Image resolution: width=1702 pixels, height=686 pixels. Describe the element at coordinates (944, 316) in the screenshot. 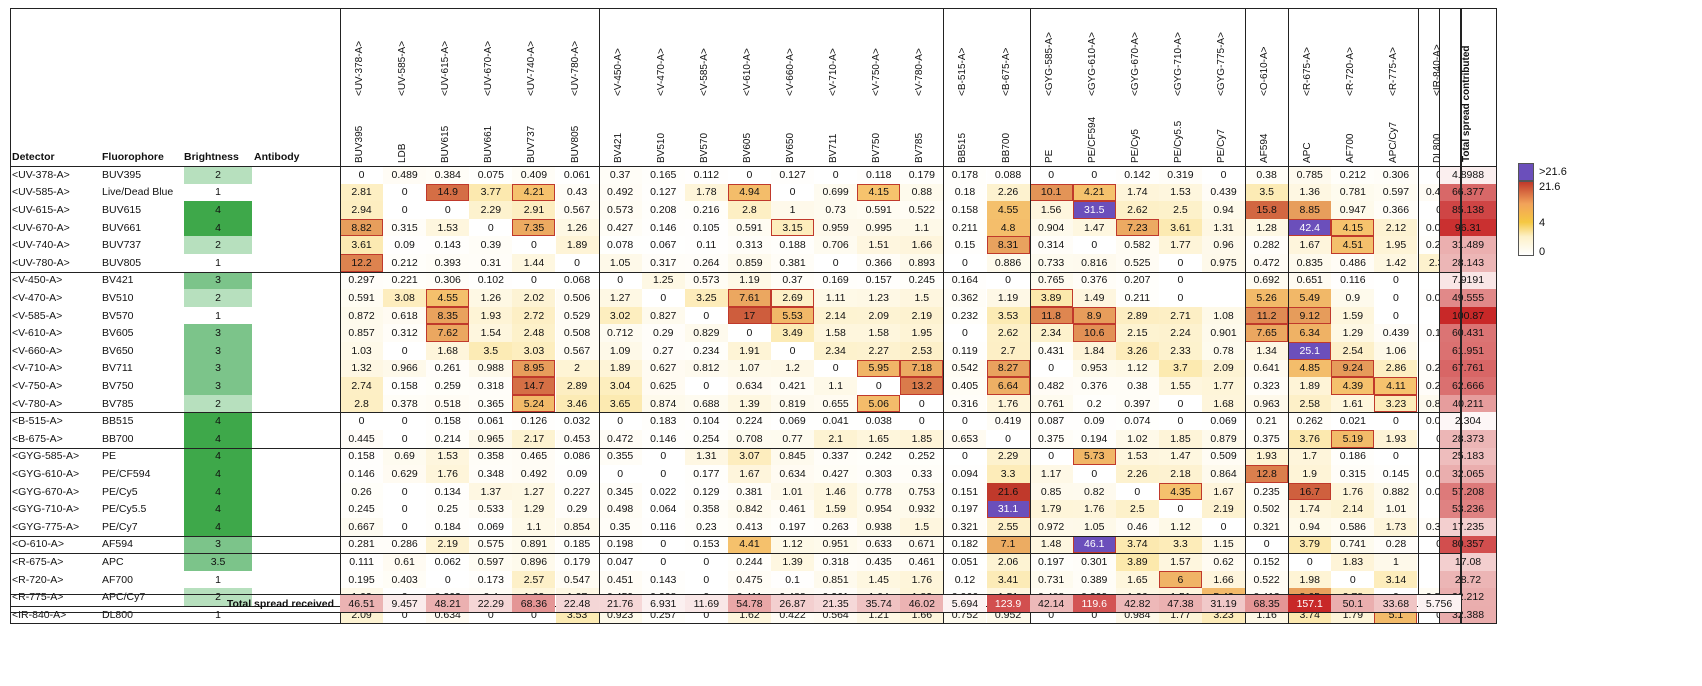

I see `column-group-divider` at that location.